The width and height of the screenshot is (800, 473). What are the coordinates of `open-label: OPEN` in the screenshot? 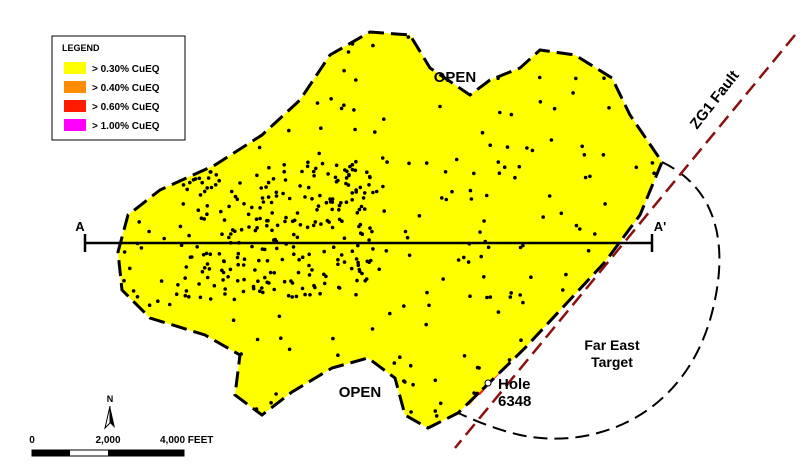 It's located at (455, 77).